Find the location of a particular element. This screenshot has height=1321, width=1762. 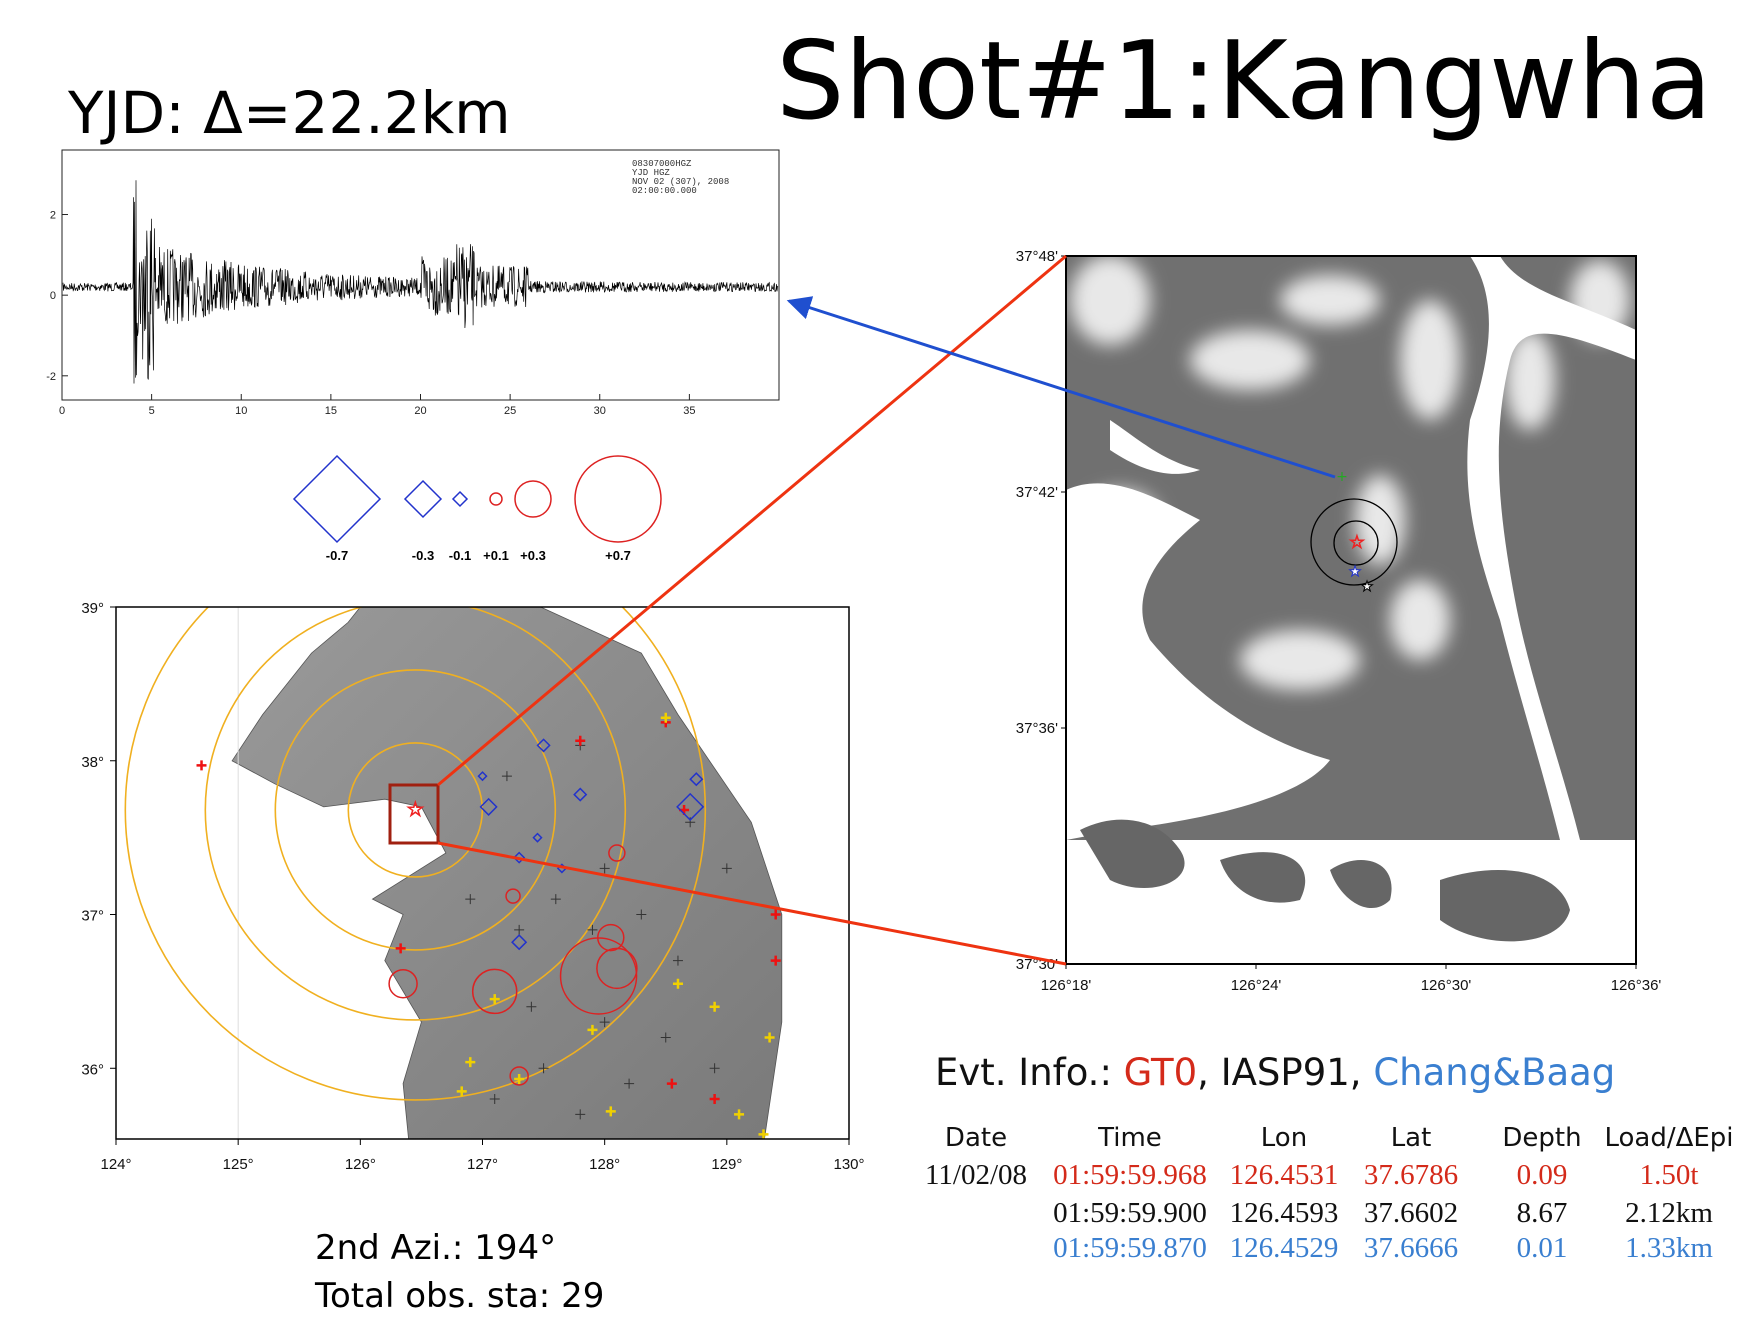

y-tick-label: 2 is located at coordinates (53, 216).